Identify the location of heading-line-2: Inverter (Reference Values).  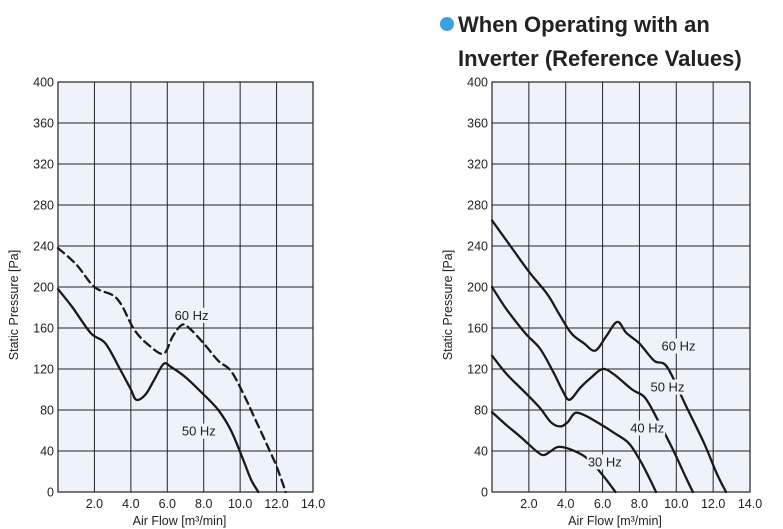
(600, 58).